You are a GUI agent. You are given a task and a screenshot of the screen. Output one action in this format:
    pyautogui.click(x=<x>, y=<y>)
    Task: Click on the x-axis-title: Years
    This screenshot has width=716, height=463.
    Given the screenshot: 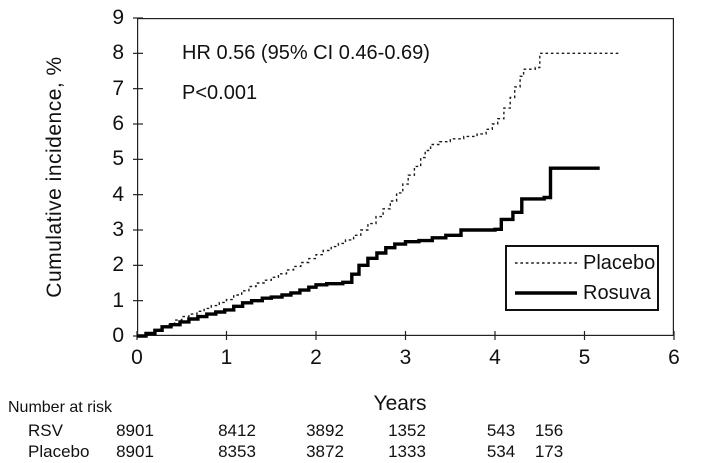 What is the action you would take?
    pyautogui.click(x=400, y=403)
    